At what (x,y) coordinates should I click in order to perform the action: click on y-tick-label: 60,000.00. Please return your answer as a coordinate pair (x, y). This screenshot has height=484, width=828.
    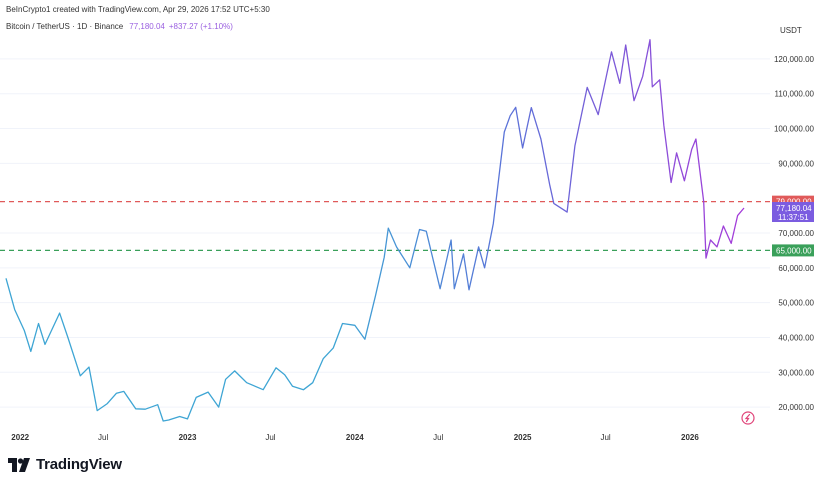
    Looking at the image, I should click on (796, 268).